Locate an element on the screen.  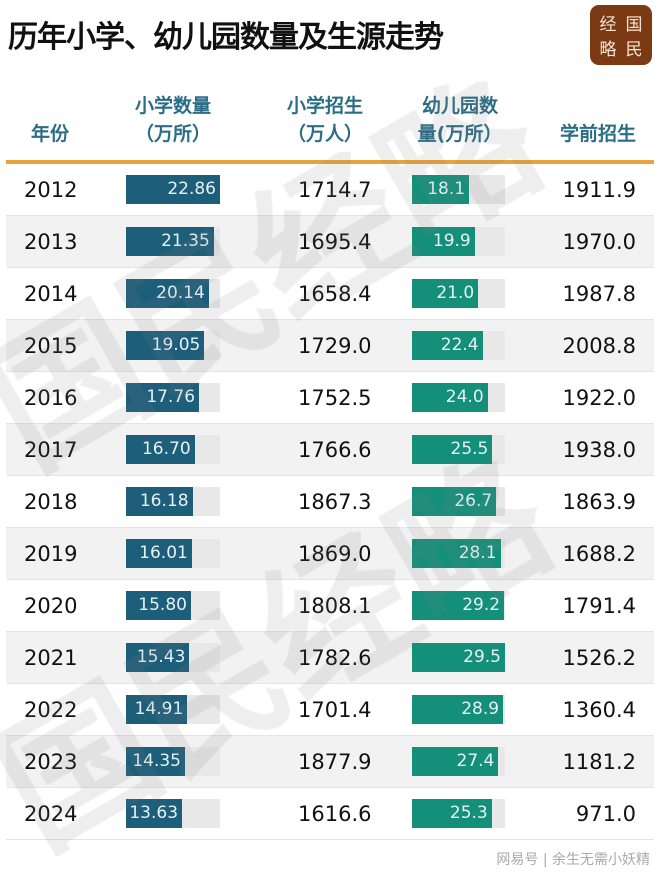
table-row: 2018 16.18 1867.3 26.7 1863.9 is located at coordinates (330, 502).